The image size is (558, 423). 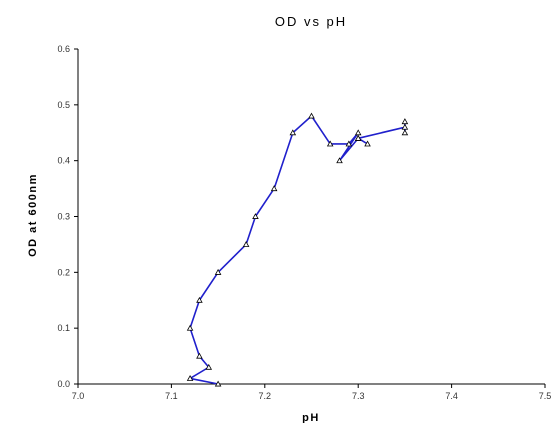 I want to click on y-tick-label: 0.4, so click(x=63, y=161).